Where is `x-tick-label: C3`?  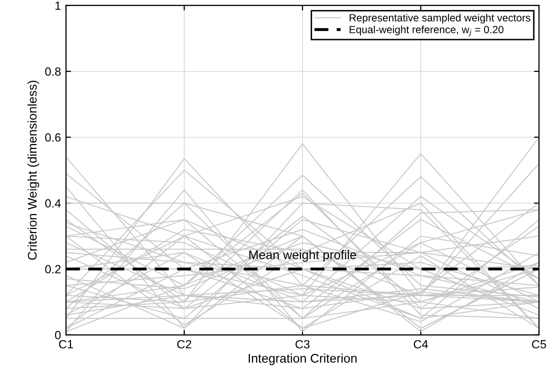 x-tick-label: C3 is located at coordinates (303, 344).